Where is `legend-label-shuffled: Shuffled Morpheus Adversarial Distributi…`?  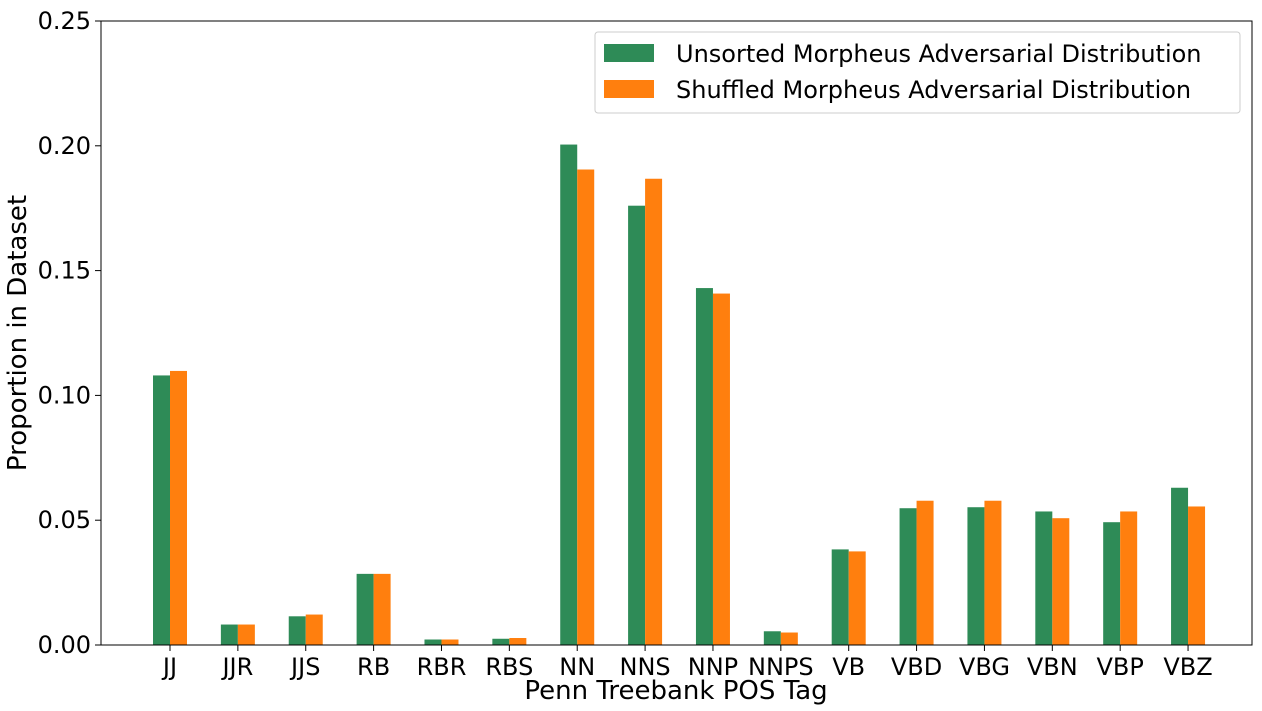
legend-label-shuffled: Shuffled Morpheus Adversarial Distributi… is located at coordinates (933, 90).